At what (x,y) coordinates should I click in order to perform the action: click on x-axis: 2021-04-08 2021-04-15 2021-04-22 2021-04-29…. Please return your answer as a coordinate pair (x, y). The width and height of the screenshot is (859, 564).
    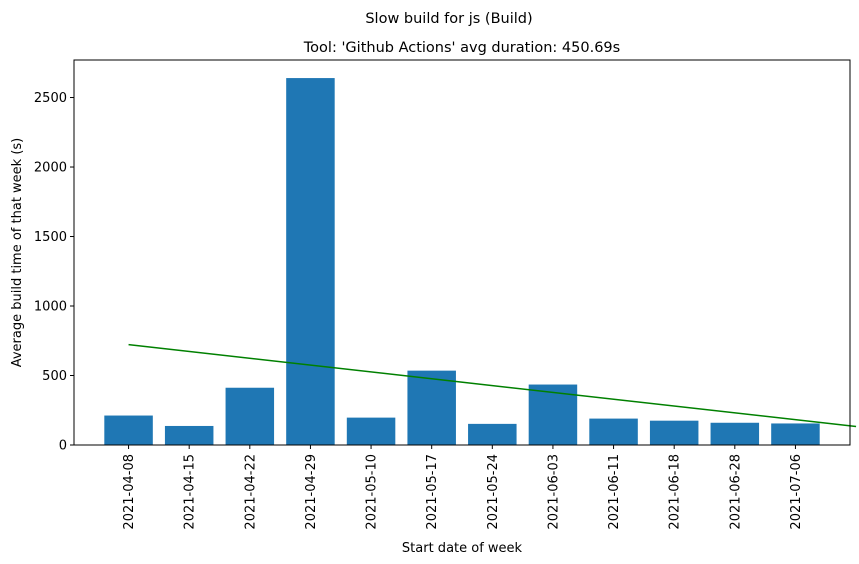
    Looking at the image, I should click on (463, 487).